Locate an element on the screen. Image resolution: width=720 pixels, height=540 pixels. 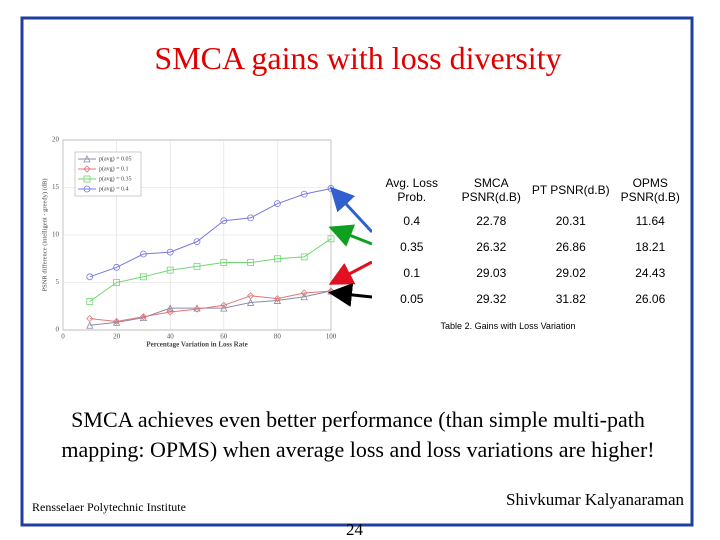
page-number: 24 is located at coordinates (354, 529).